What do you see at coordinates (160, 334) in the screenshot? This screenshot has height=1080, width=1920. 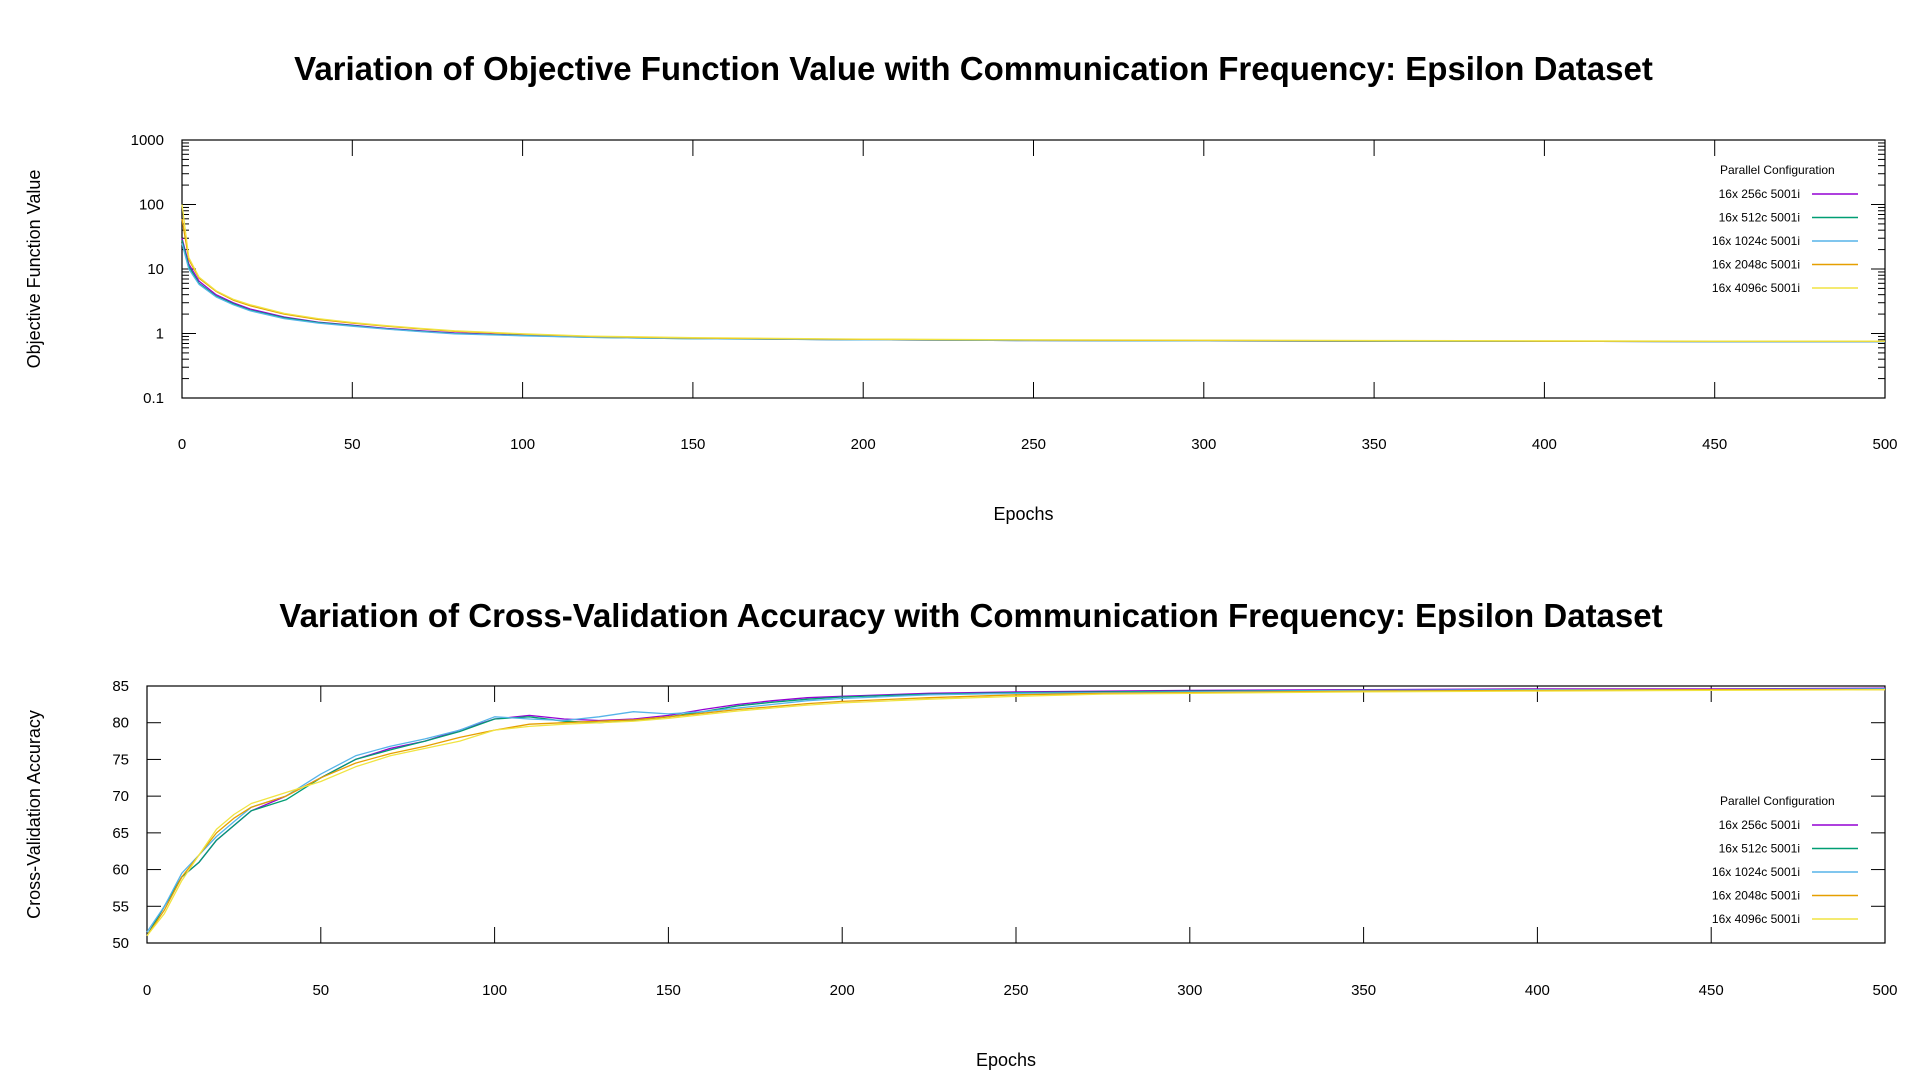 I see `y-tick-label: 1` at bounding box center [160, 334].